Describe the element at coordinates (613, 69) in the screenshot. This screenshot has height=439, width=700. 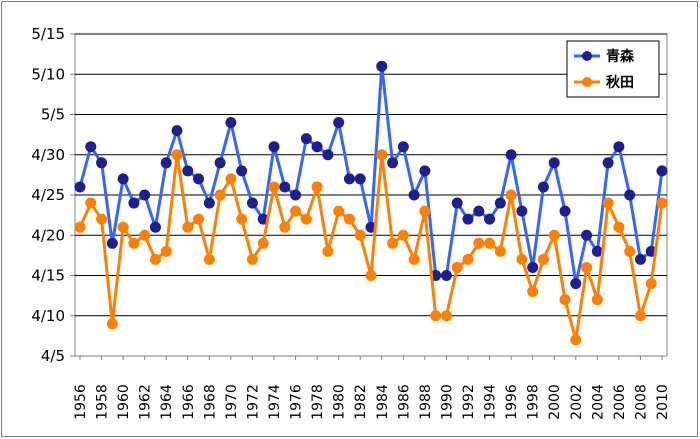
I see `legend: 青森 秋田` at that location.